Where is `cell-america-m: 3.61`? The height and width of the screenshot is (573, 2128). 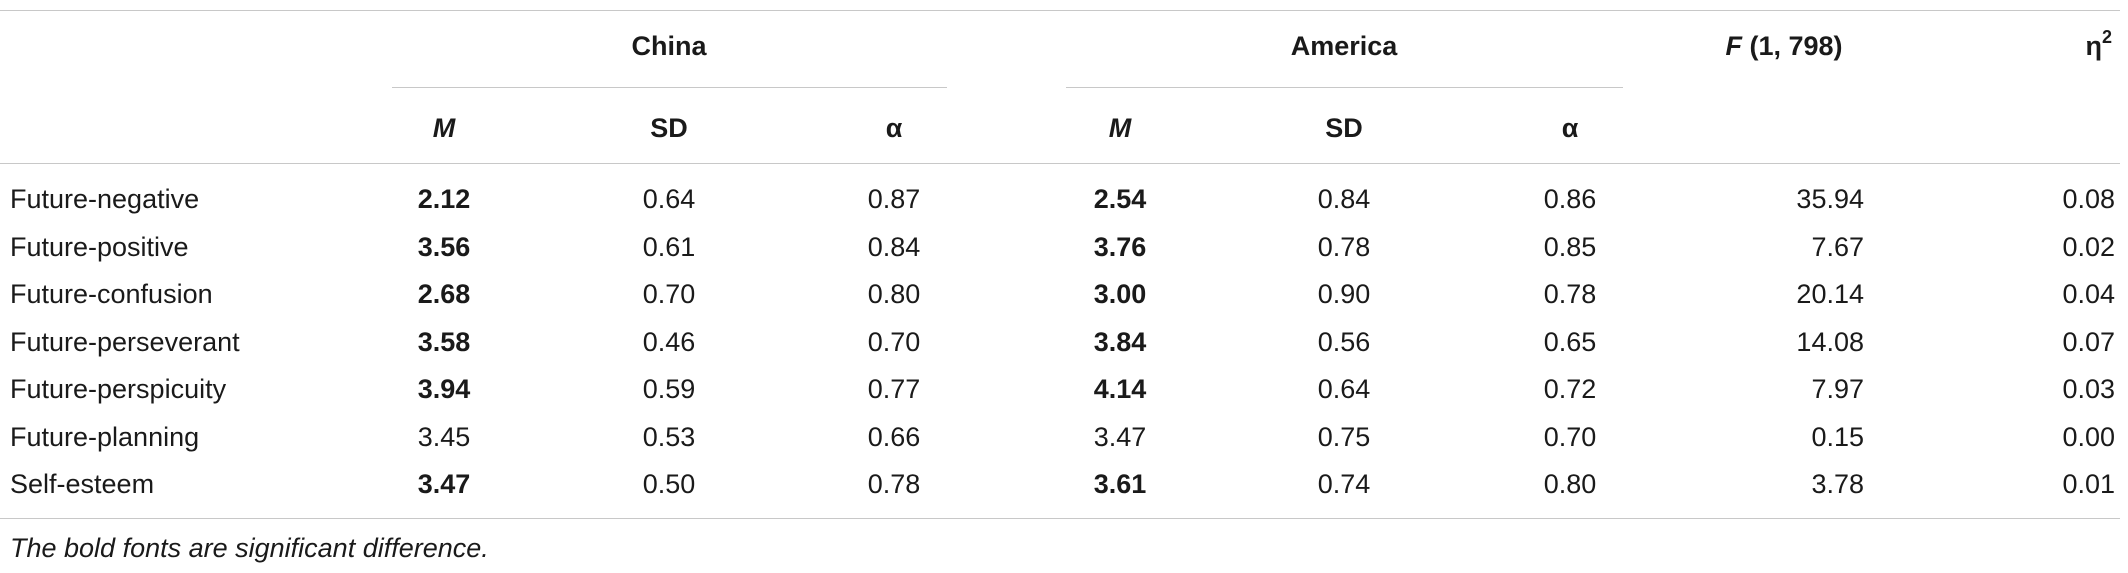
cell-america-m: 3.61 is located at coordinates (1120, 484).